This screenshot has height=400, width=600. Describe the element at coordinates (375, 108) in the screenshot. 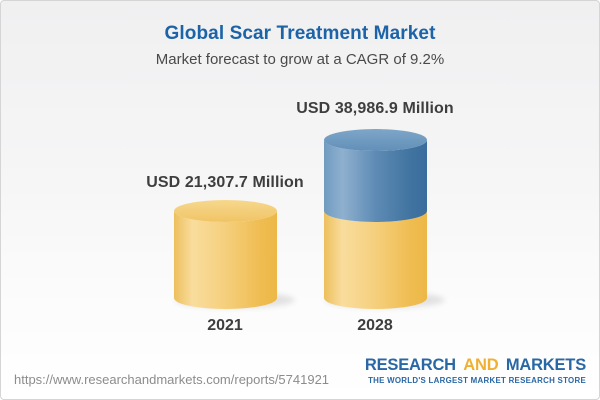

I see `value-label-2028: USD 38,986.9 Million` at that location.